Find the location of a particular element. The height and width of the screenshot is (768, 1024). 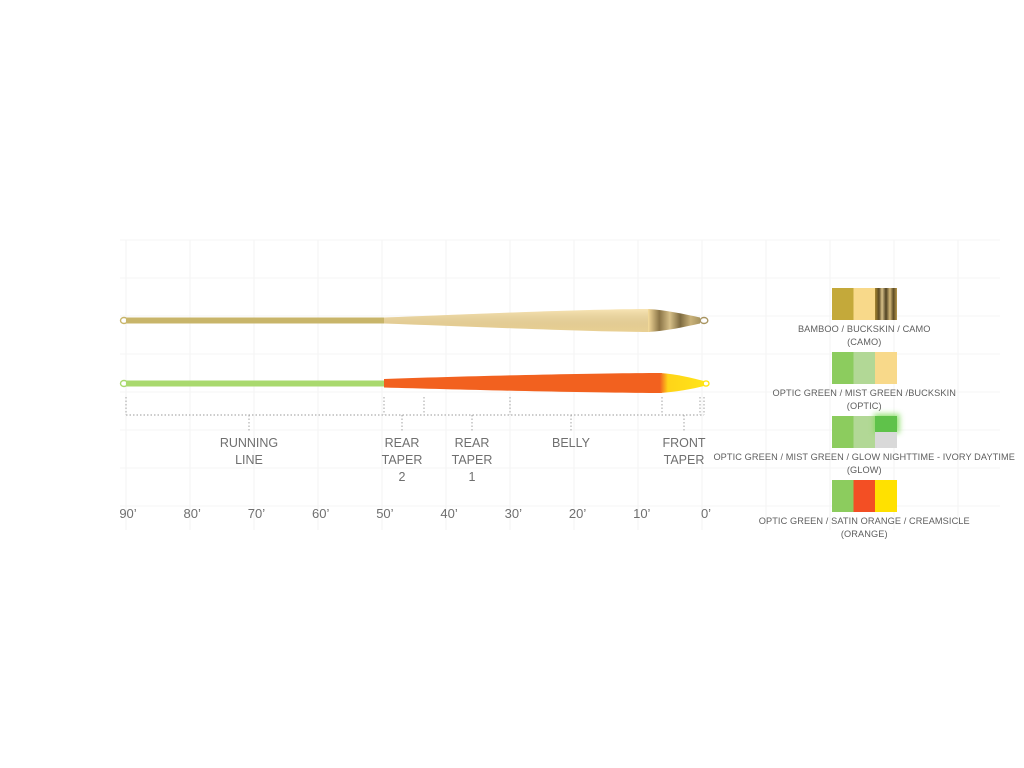

colorway-camo: BAMBOO / BUCKSKIN / CAMO (CAMO) is located at coordinates (864, 317).